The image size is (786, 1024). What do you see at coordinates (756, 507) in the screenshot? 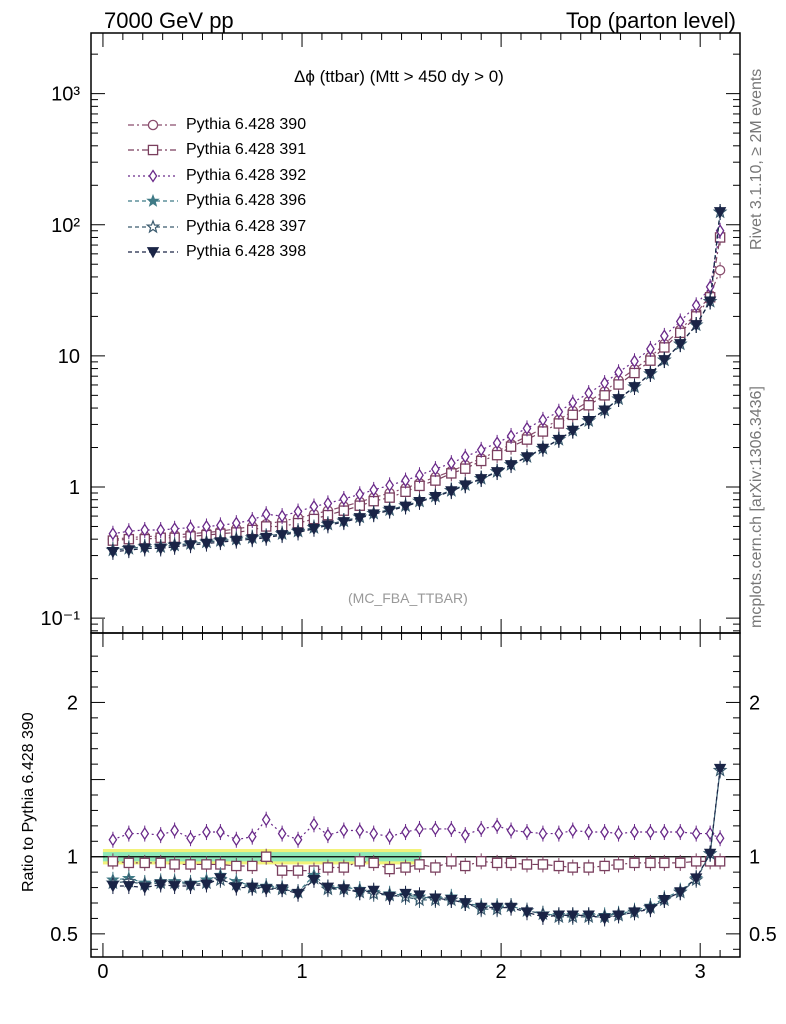
I see `mcplots-label: mcplots.cern.ch [arXiv:1306.3436]` at bounding box center [756, 507].